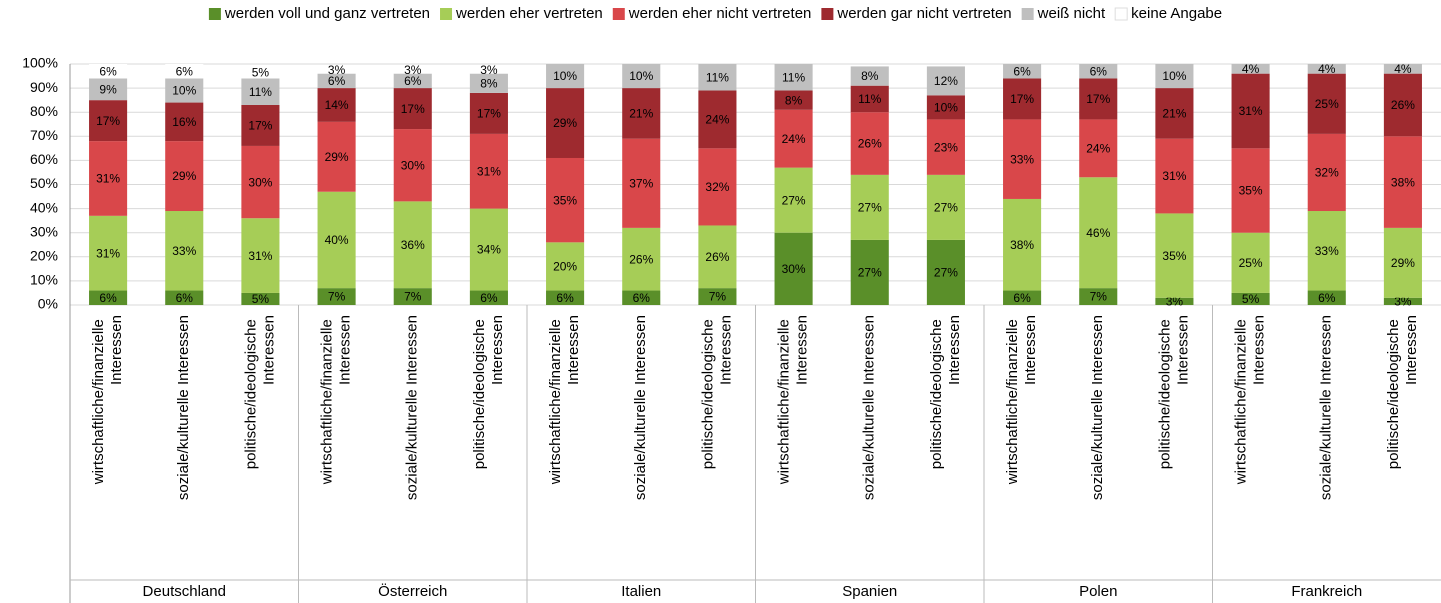 The height and width of the screenshot is (603, 1441). Describe the element at coordinates (870, 76) in the screenshot. I see `value-label: 8%` at that location.